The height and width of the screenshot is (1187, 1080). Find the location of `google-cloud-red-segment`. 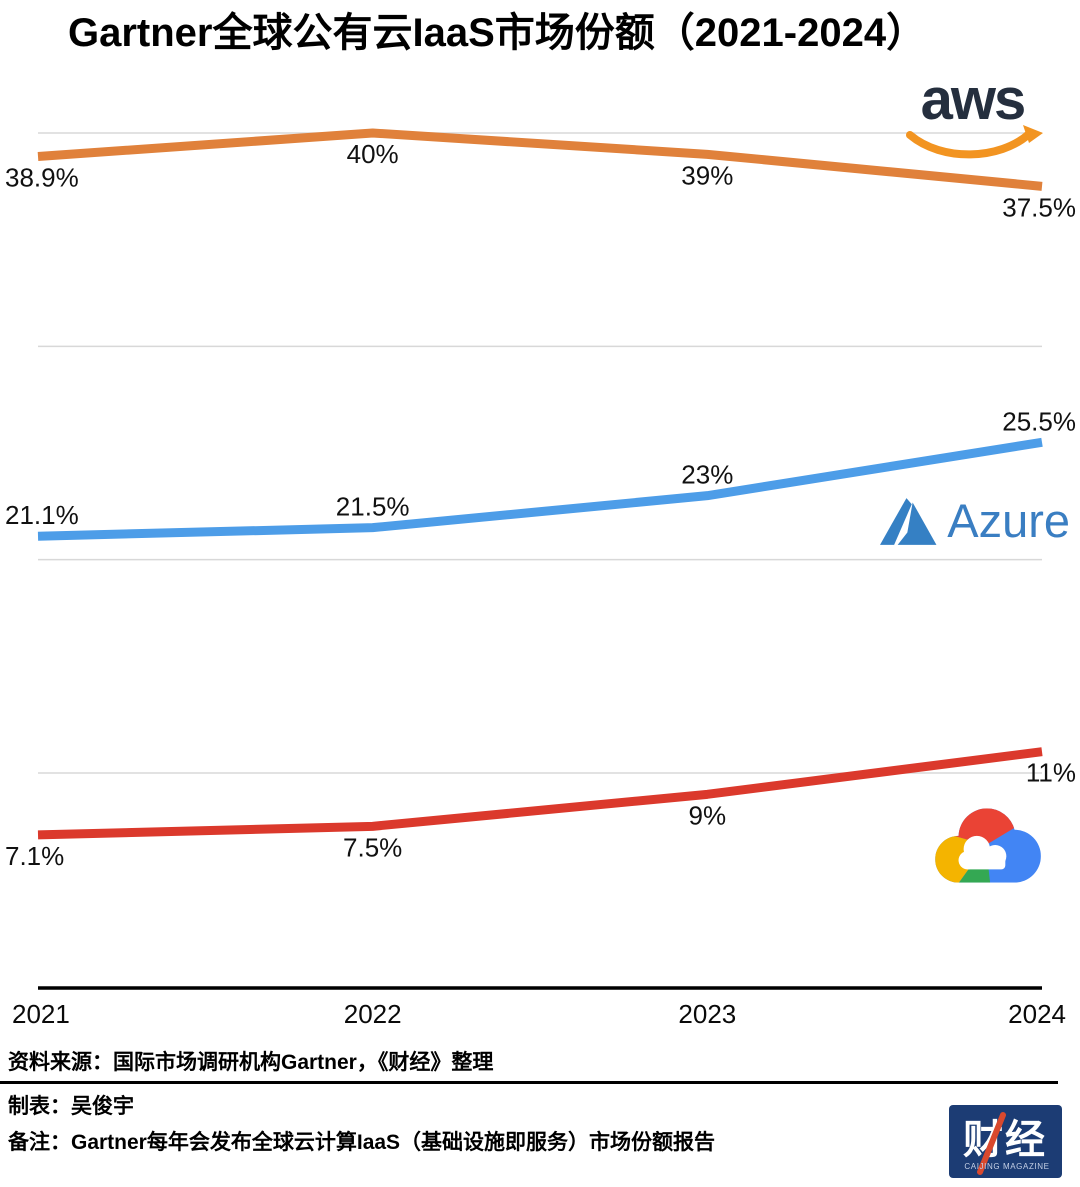

google-cloud-red-segment is located at coordinates (983, 826).